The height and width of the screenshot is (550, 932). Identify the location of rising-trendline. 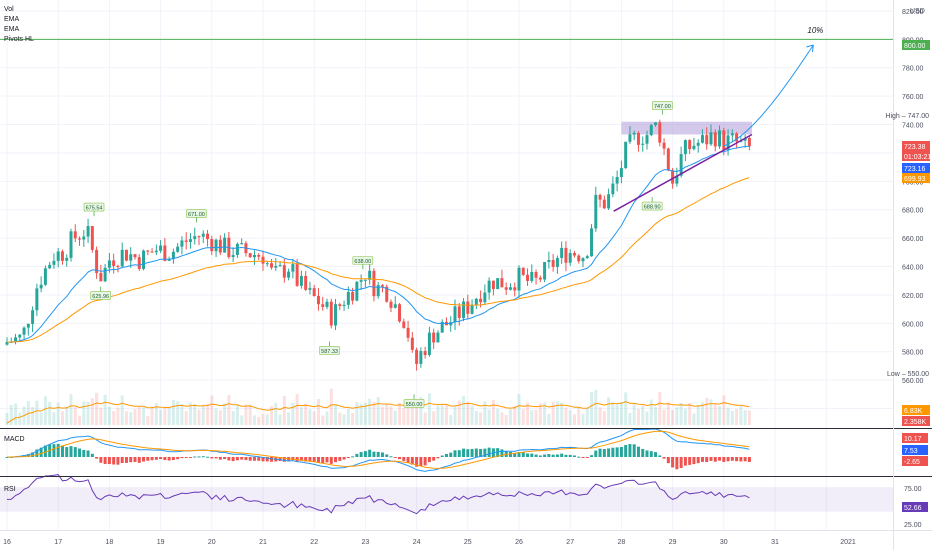
(683, 172).